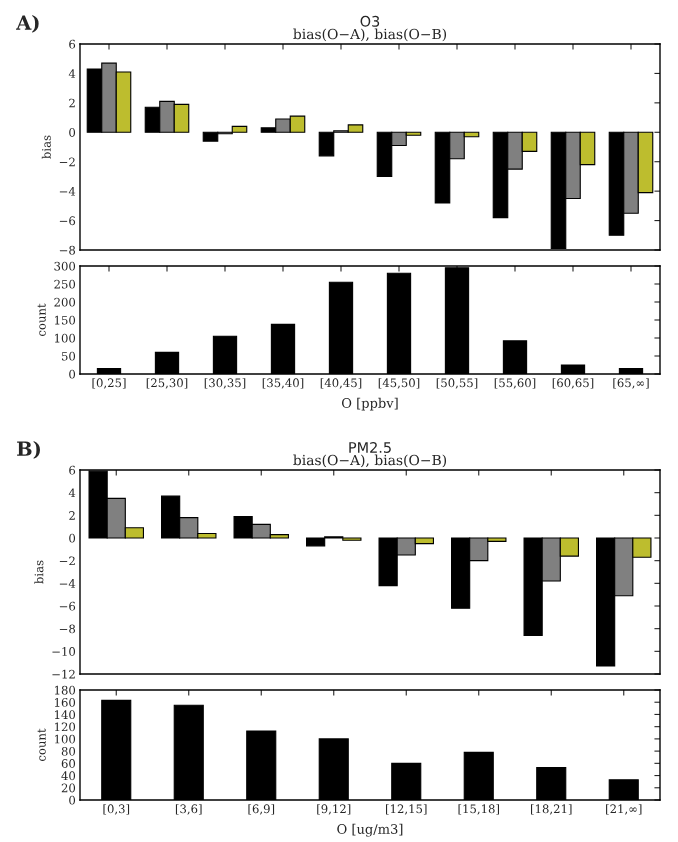  What do you see at coordinates (27, 23) in the screenshot?
I see `text: A)` at bounding box center [27, 23].